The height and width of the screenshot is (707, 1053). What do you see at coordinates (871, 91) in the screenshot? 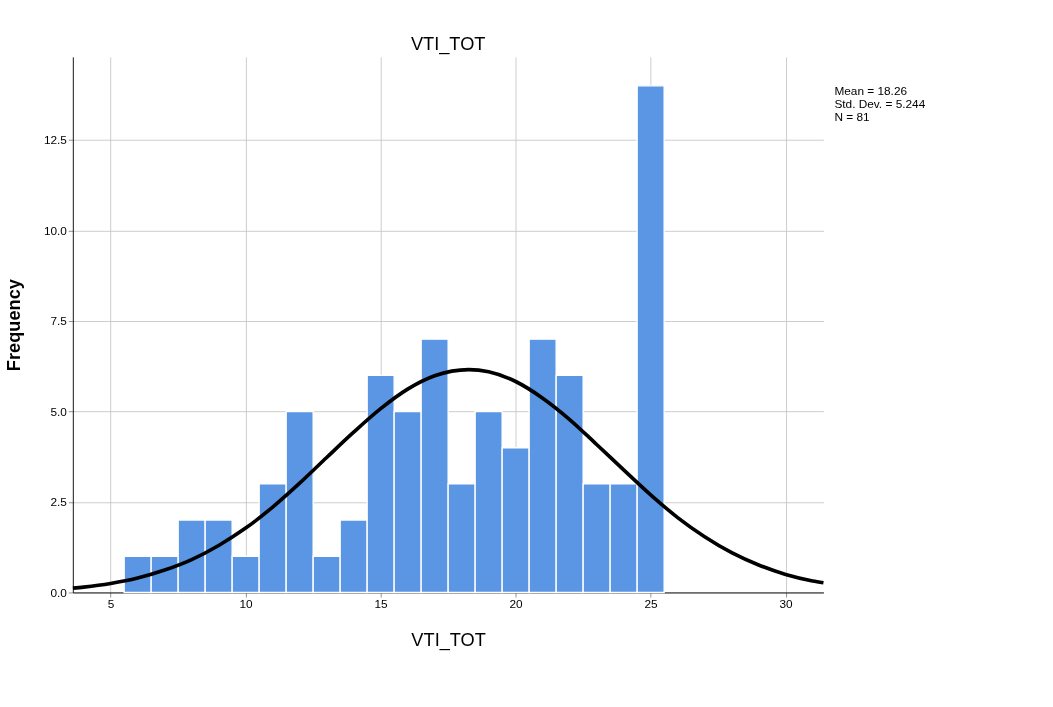
I see `text: Mean = 18.26` at bounding box center [871, 91].